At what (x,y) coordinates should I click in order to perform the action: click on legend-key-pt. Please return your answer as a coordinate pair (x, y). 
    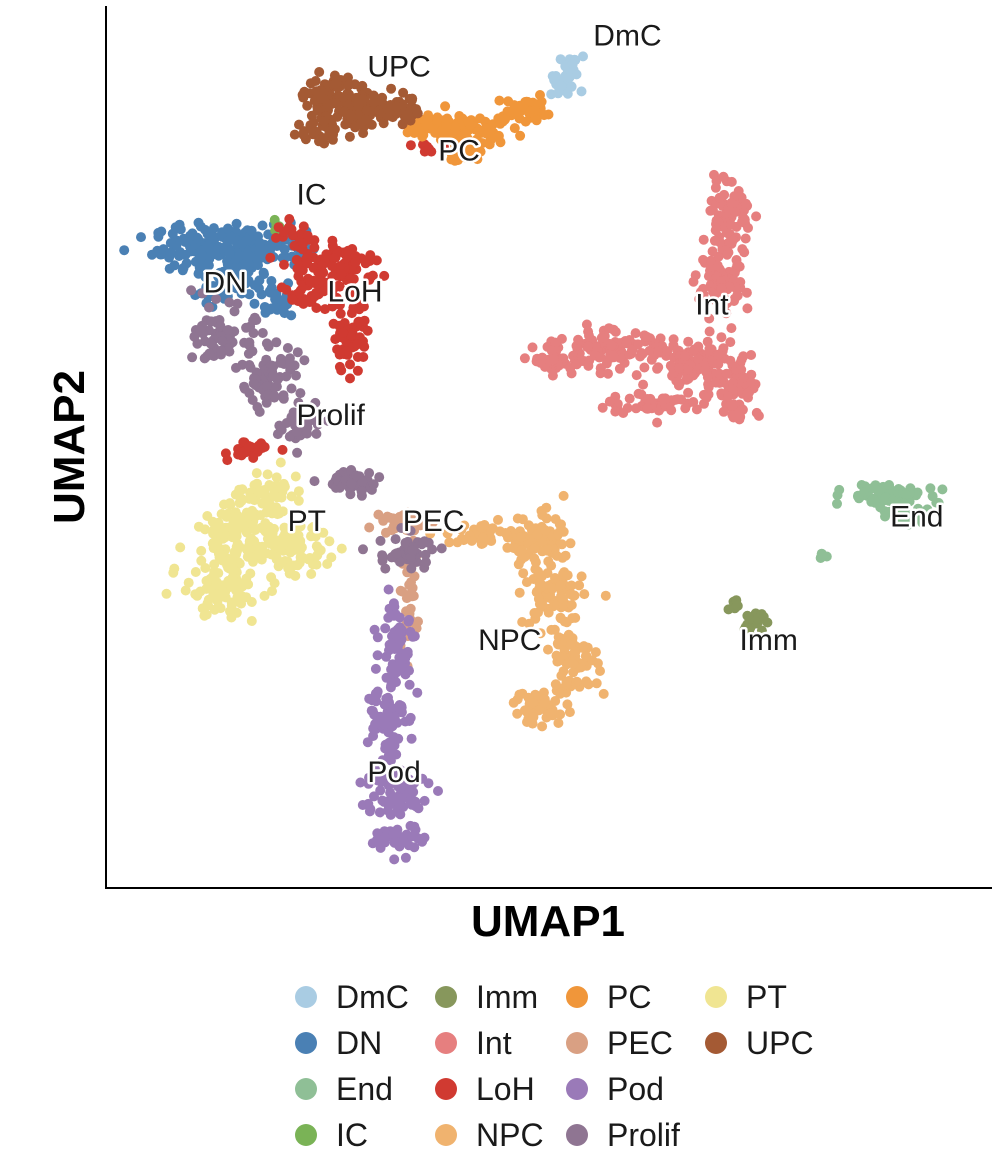
    Looking at the image, I should click on (716, 997).